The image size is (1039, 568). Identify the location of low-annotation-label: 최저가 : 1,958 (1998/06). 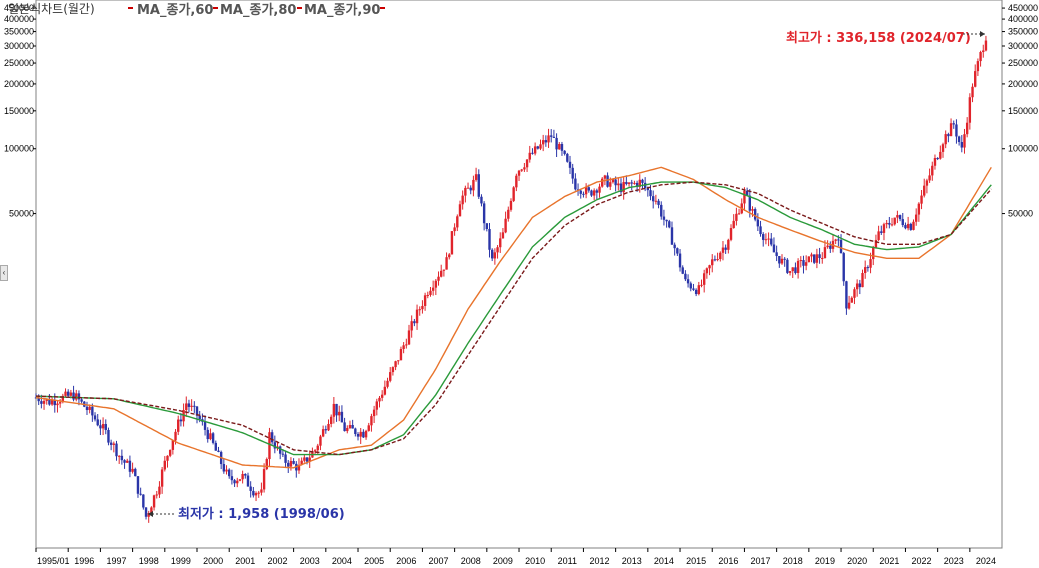
(261, 514).